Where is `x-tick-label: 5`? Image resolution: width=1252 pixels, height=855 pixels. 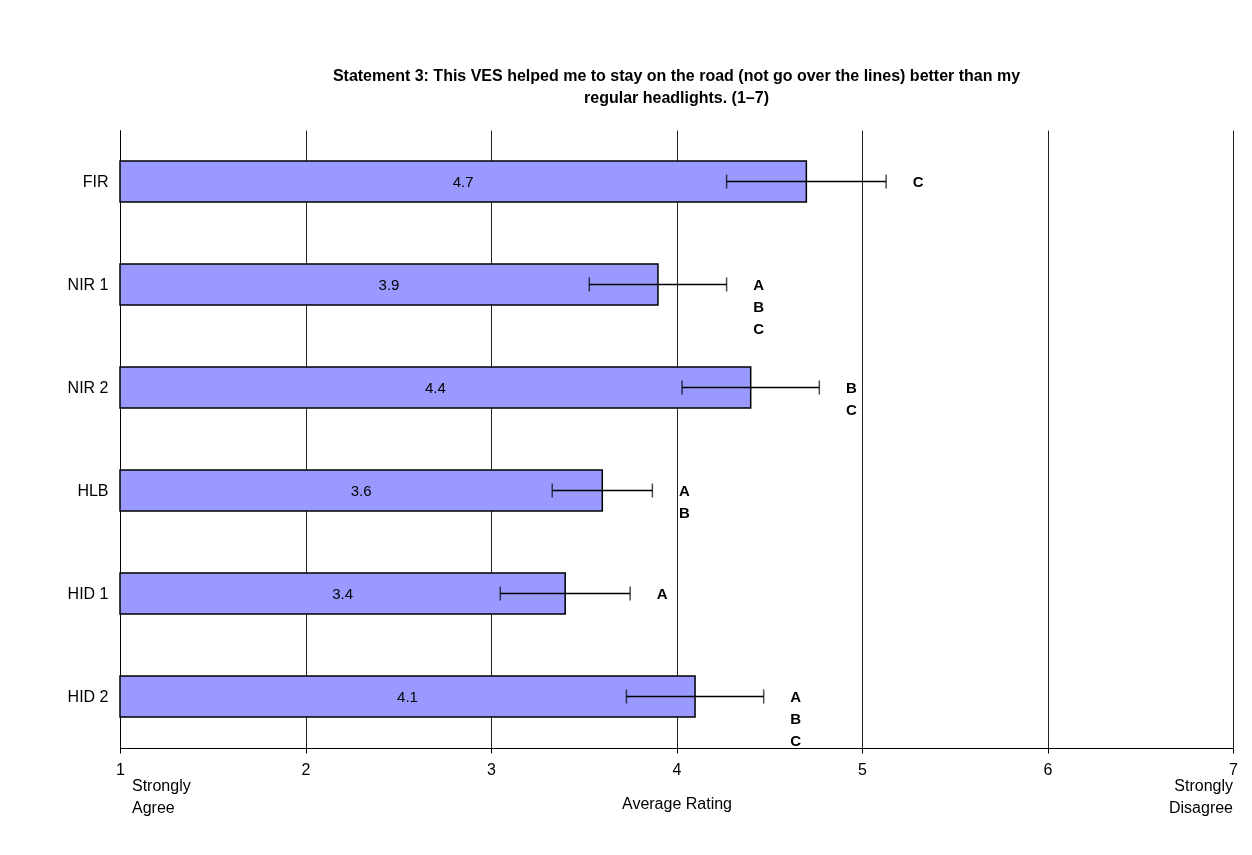 x-tick-label: 5 is located at coordinates (863, 769).